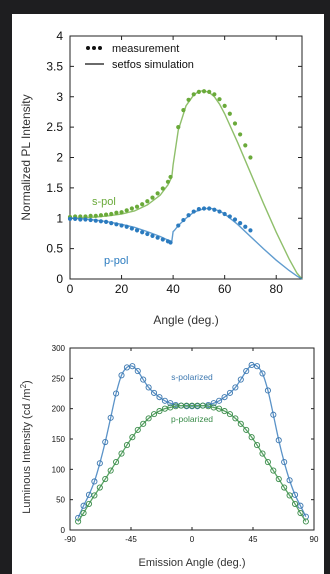  I want to click on chart1-y-tick-label: 1.5, so click(54, 188).